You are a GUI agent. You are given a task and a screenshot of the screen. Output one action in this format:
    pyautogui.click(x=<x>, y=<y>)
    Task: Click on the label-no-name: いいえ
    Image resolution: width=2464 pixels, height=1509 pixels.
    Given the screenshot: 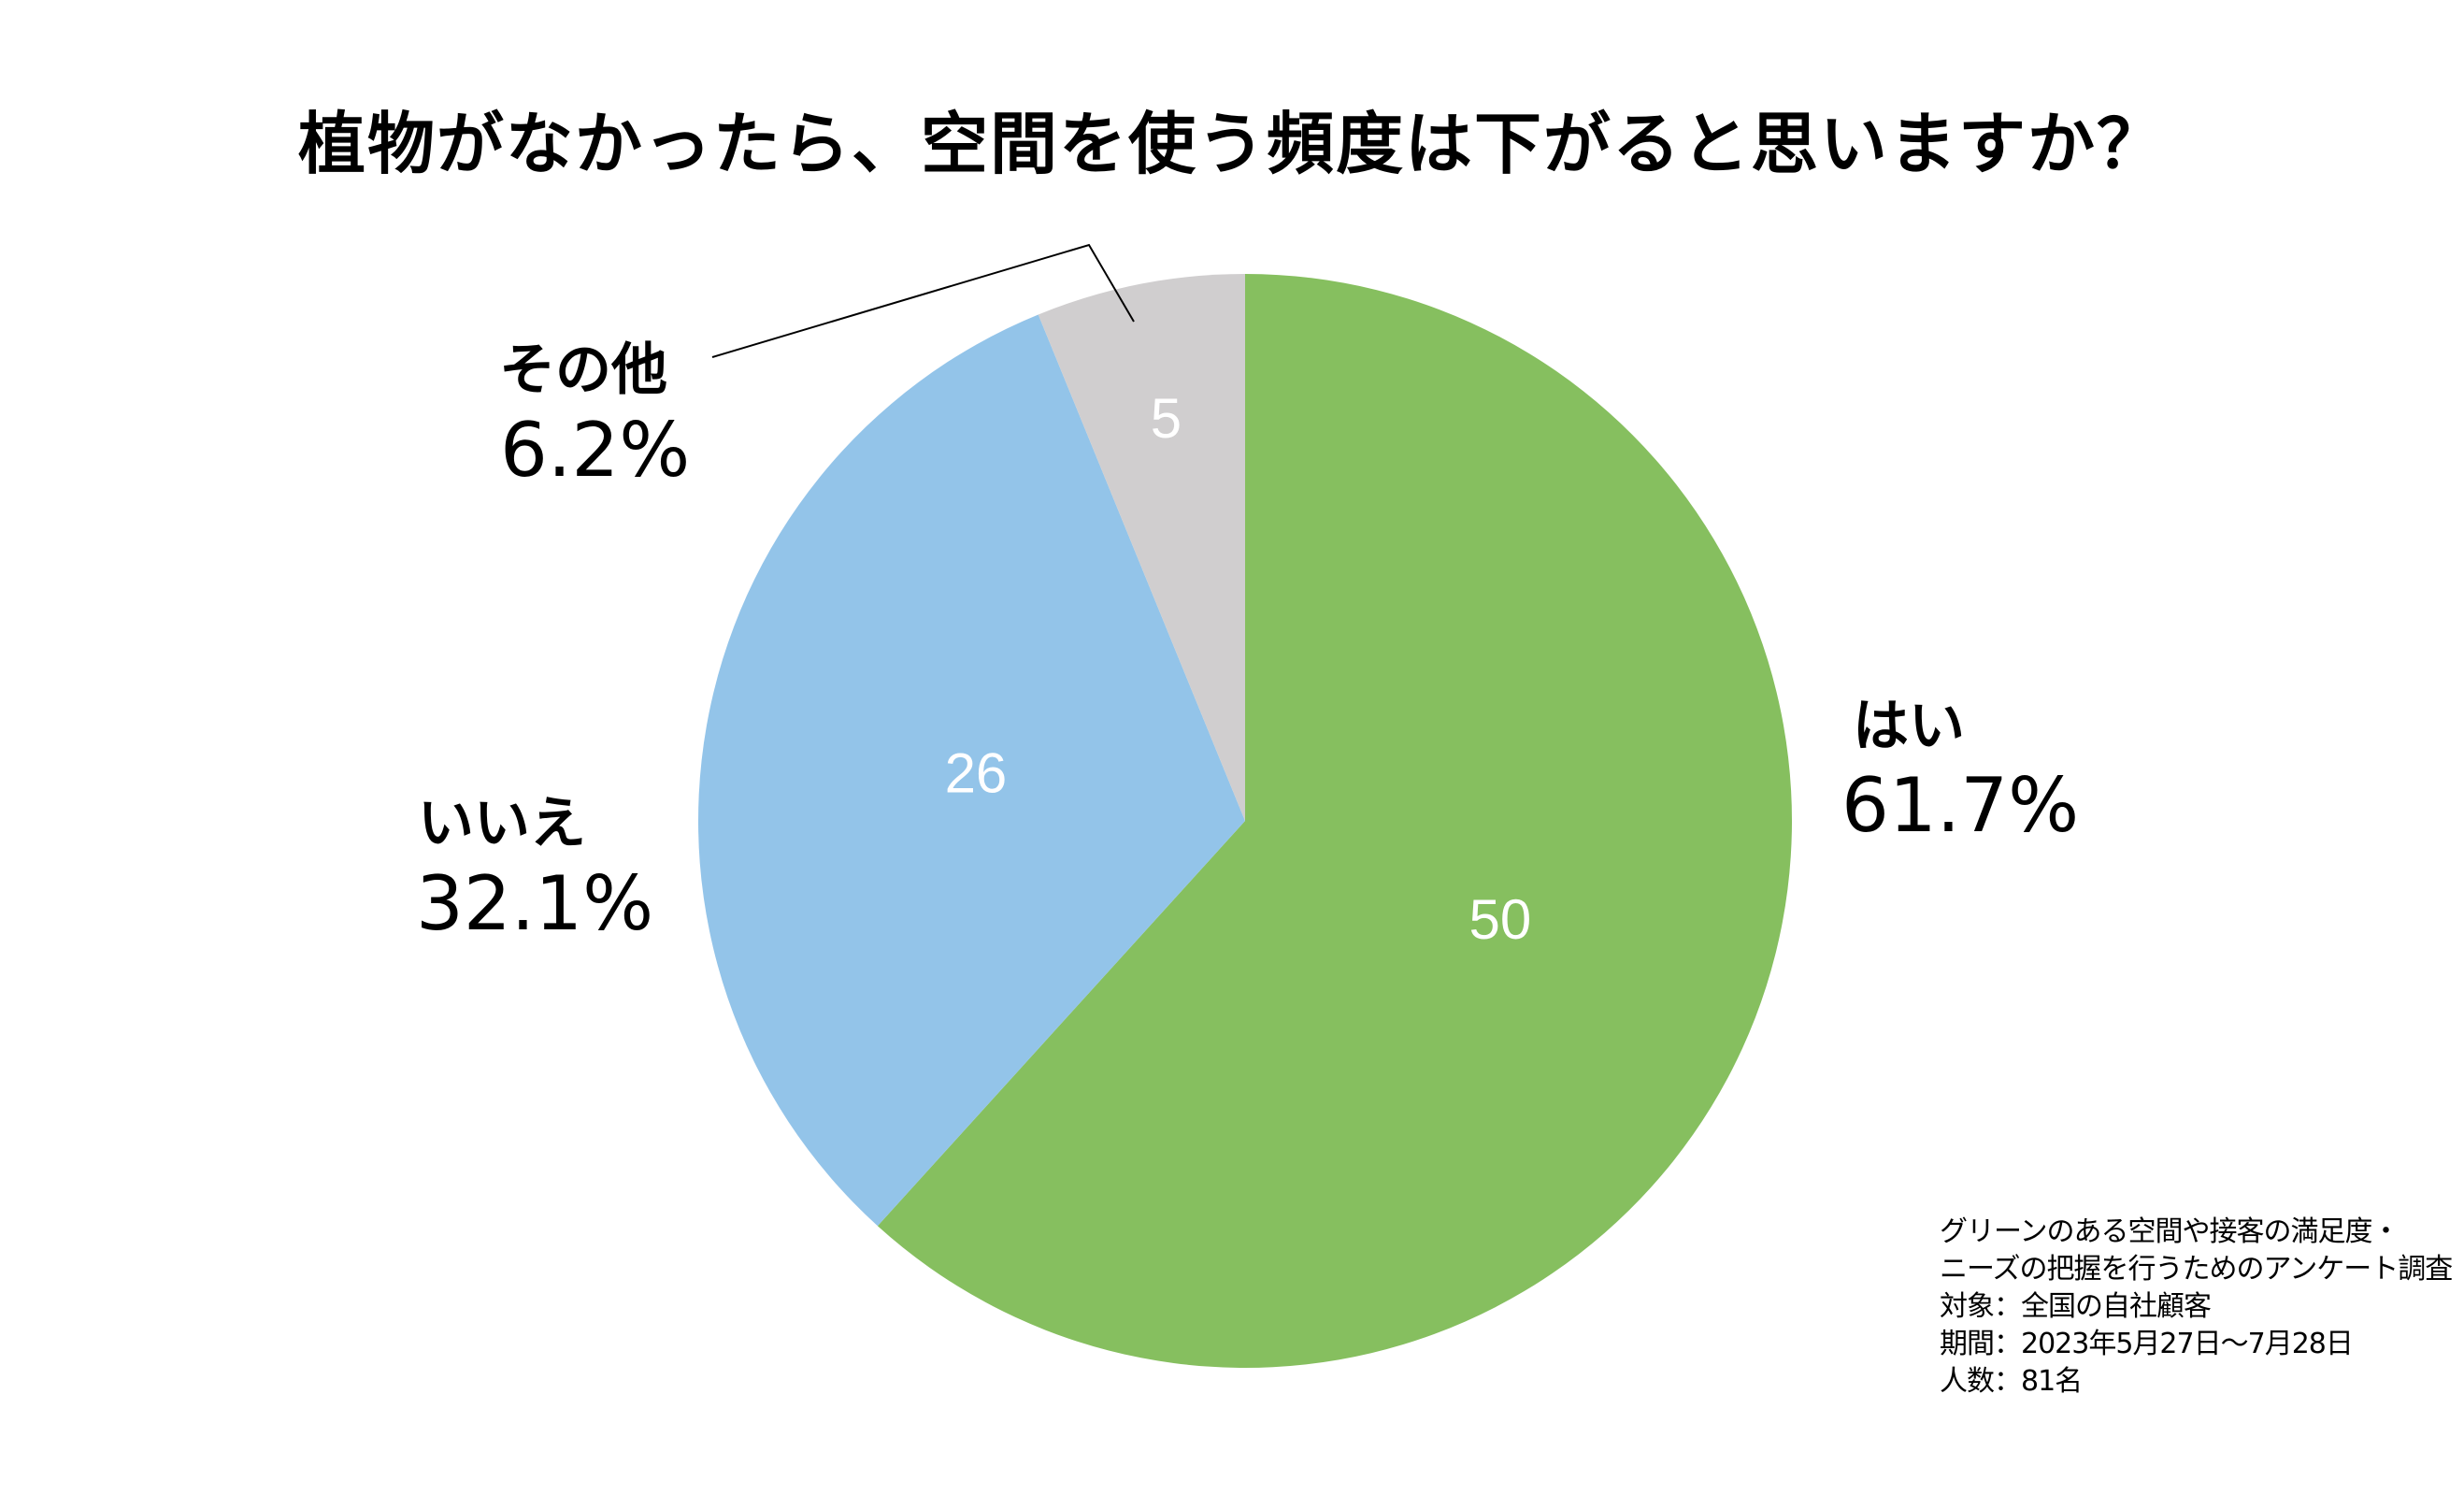 What is the action you would take?
    pyautogui.click(x=502, y=823)
    